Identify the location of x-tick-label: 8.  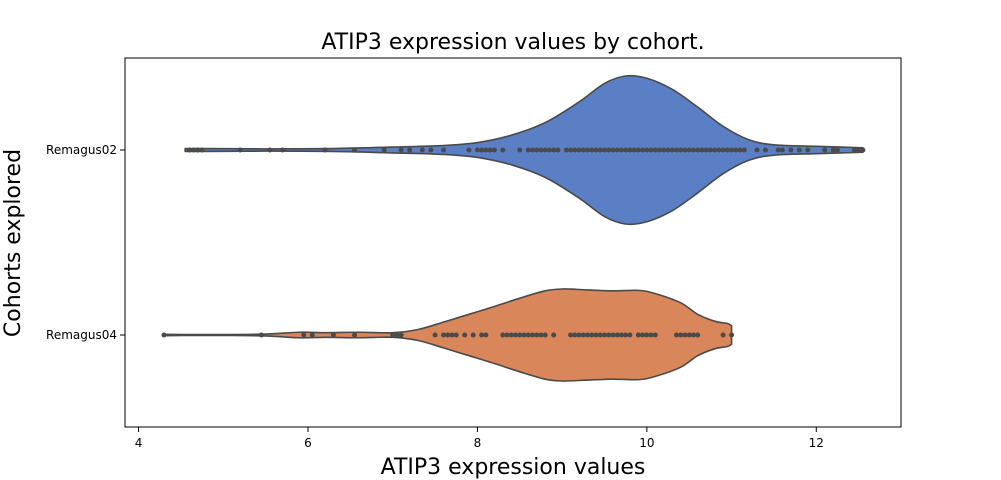
(478, 443).